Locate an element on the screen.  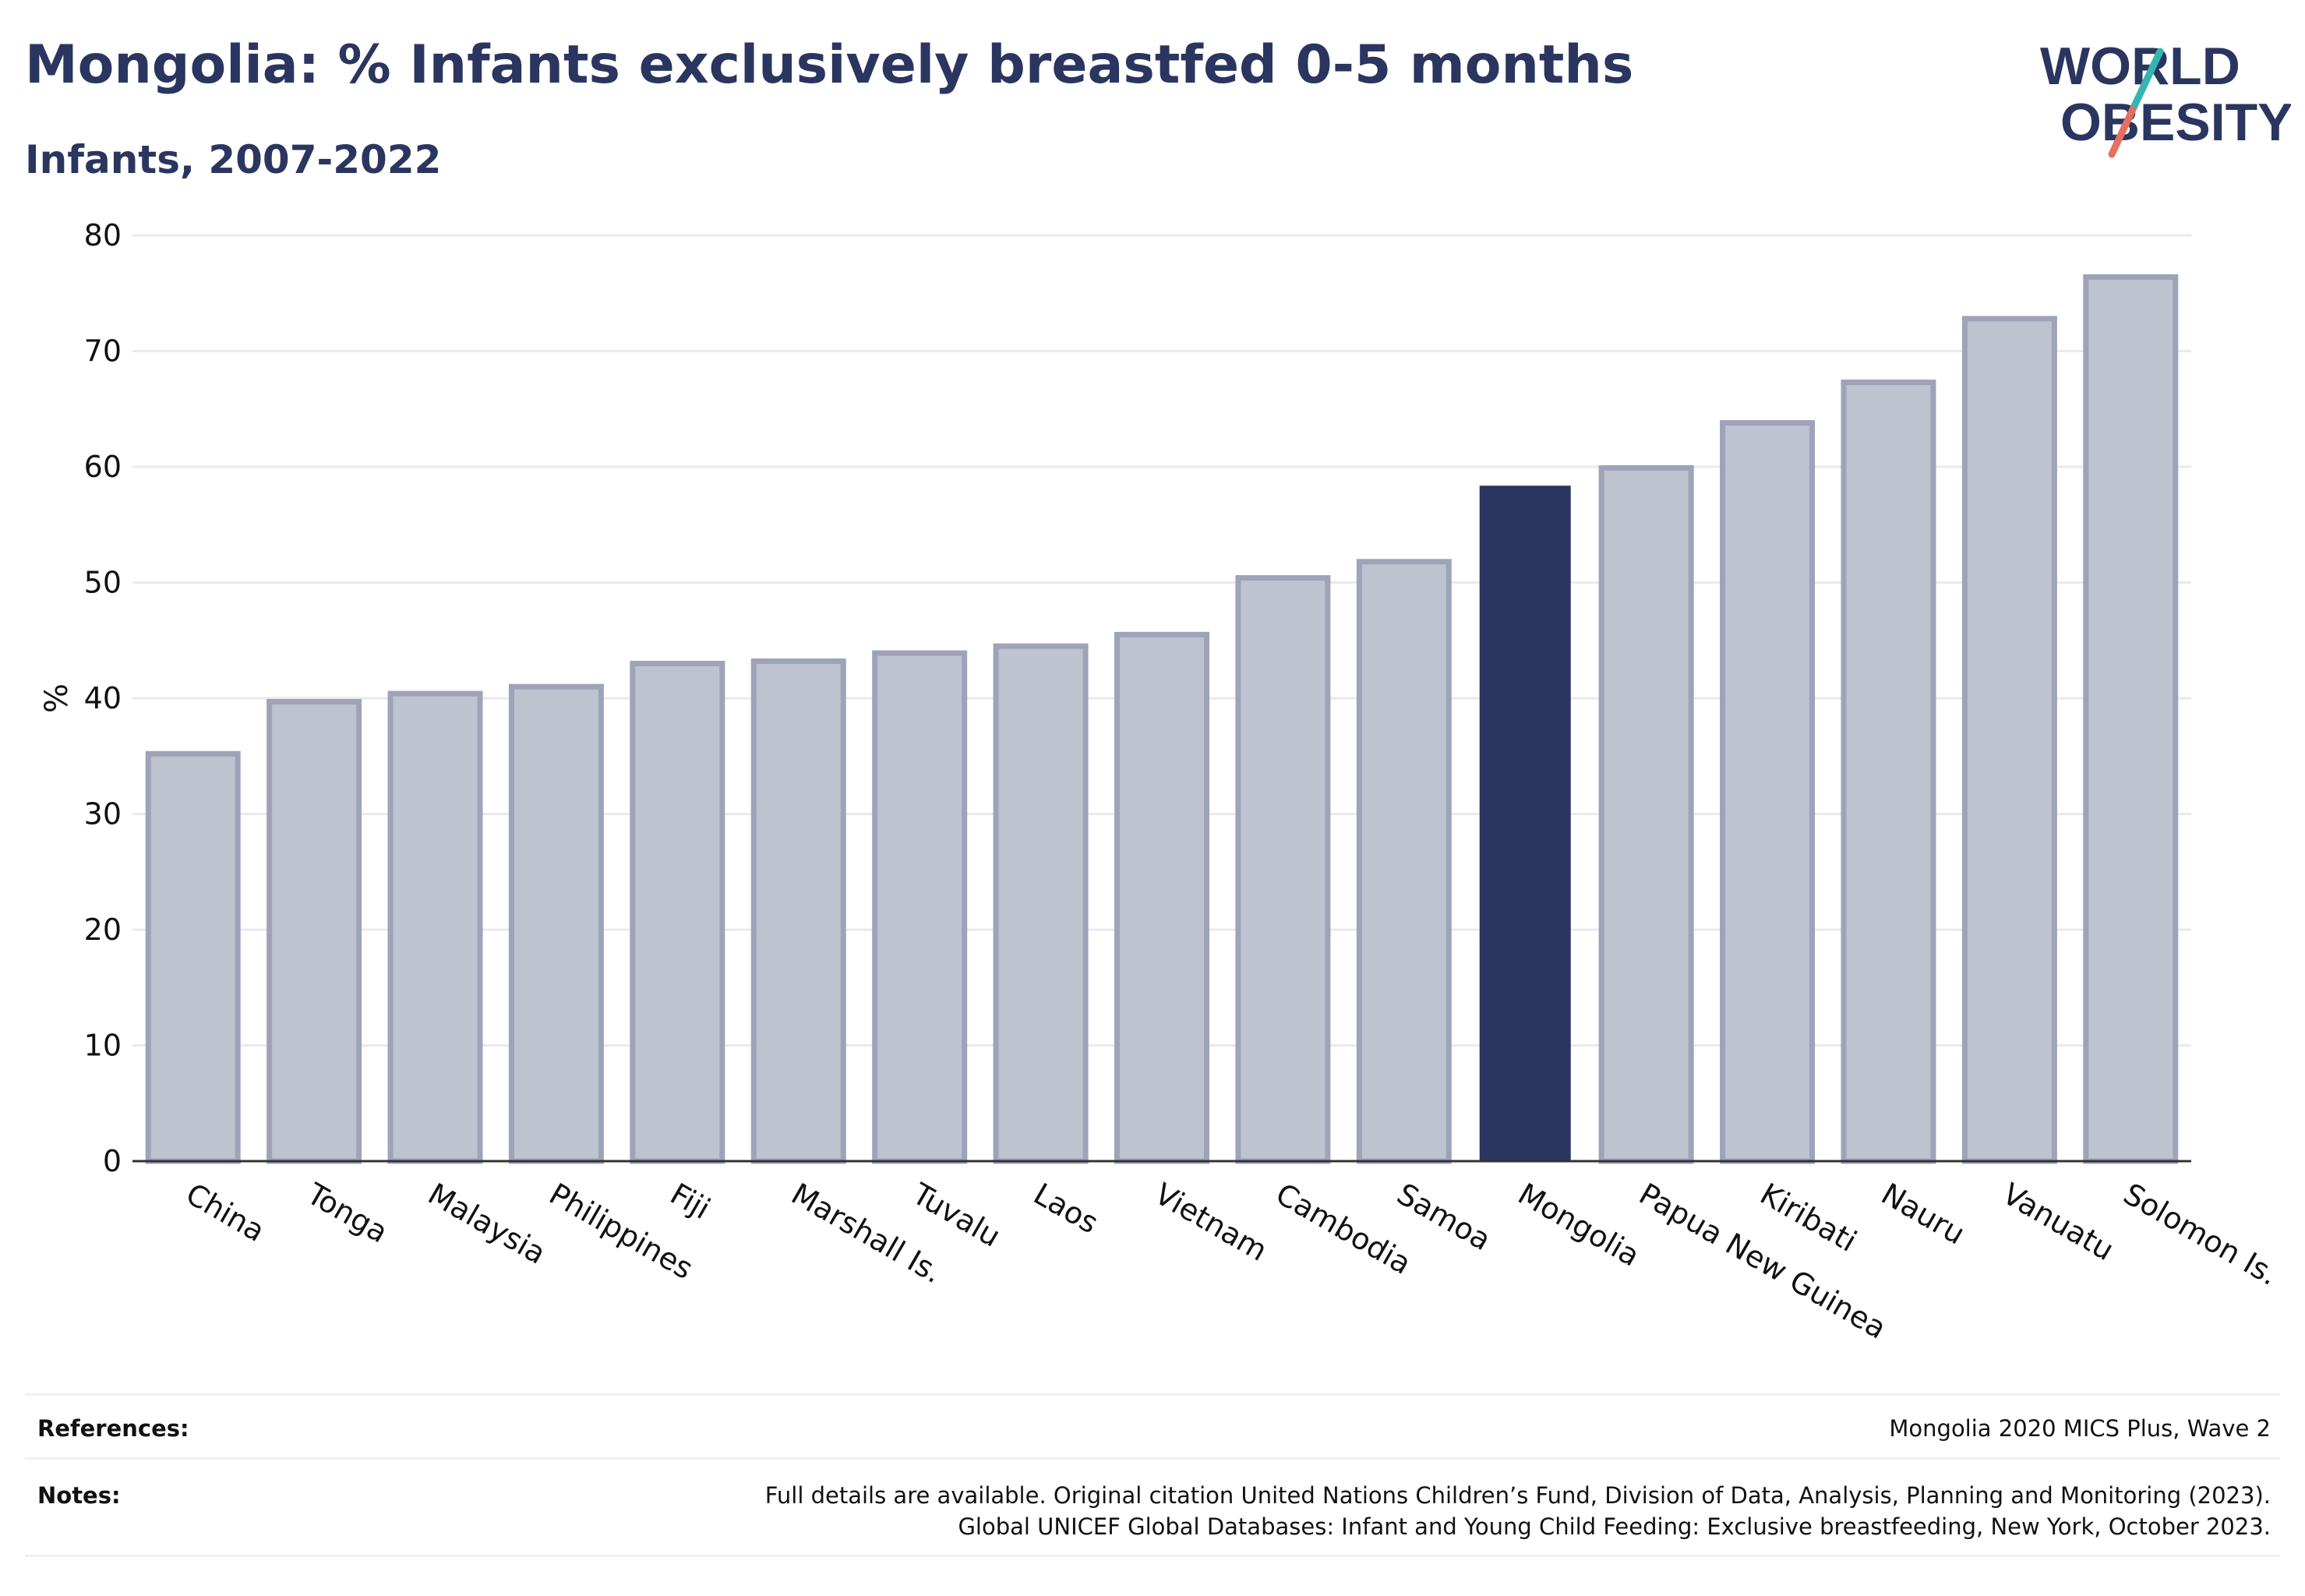
bar-kiribati is located at coordinates (1768, 792).